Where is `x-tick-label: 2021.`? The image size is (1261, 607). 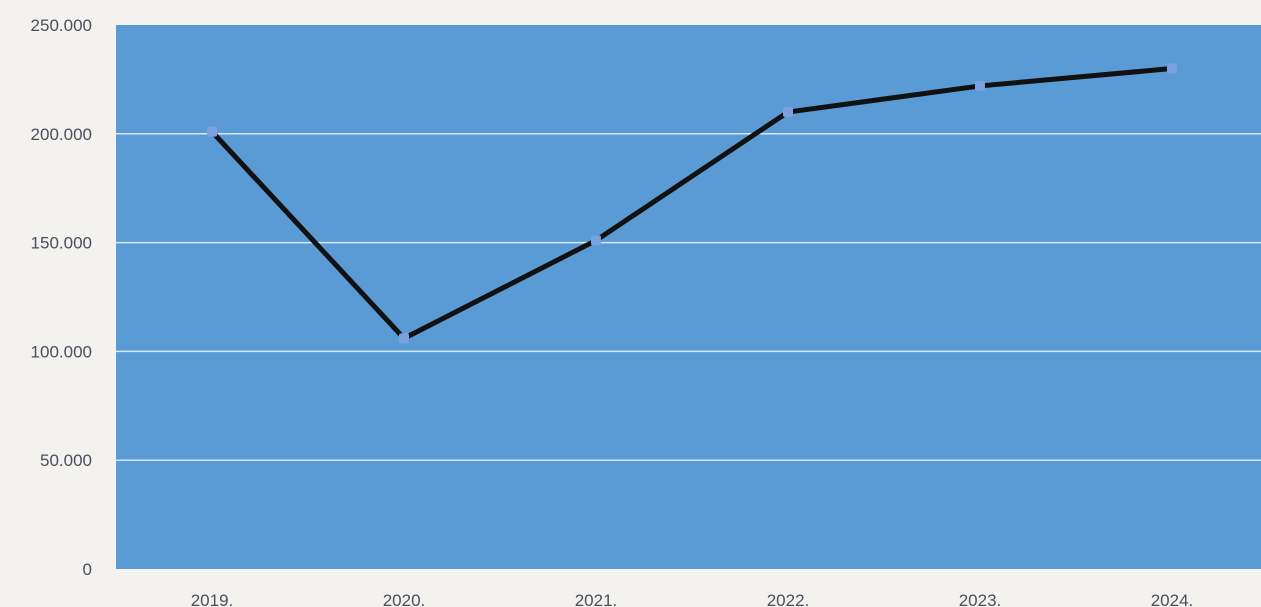
x-tick-label: 2021. is located at coordinates (596, 599).